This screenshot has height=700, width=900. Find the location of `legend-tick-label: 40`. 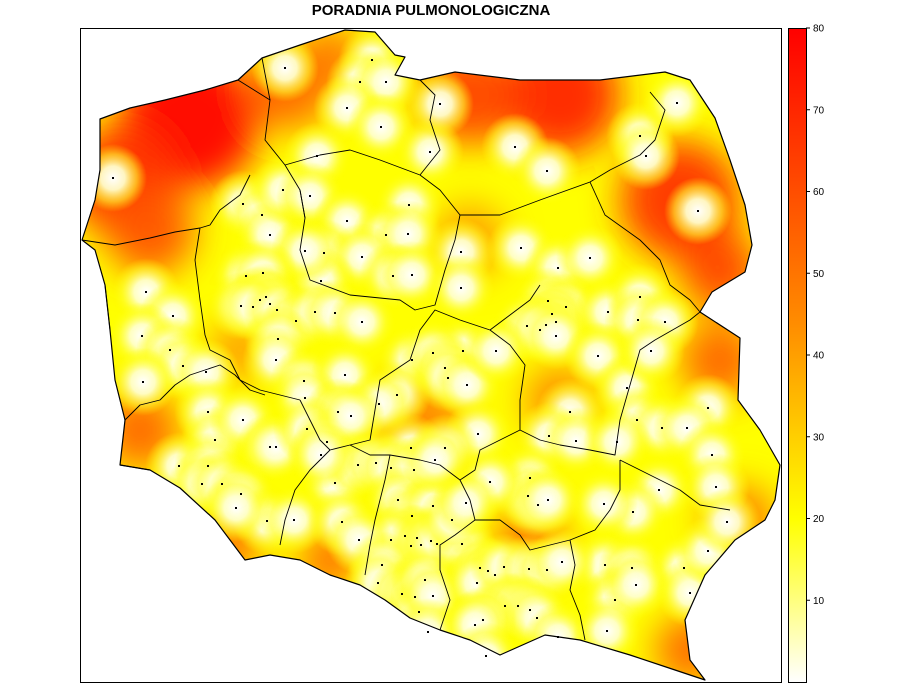

legend-tick-label: 40 is located at coordinates (819, 356).